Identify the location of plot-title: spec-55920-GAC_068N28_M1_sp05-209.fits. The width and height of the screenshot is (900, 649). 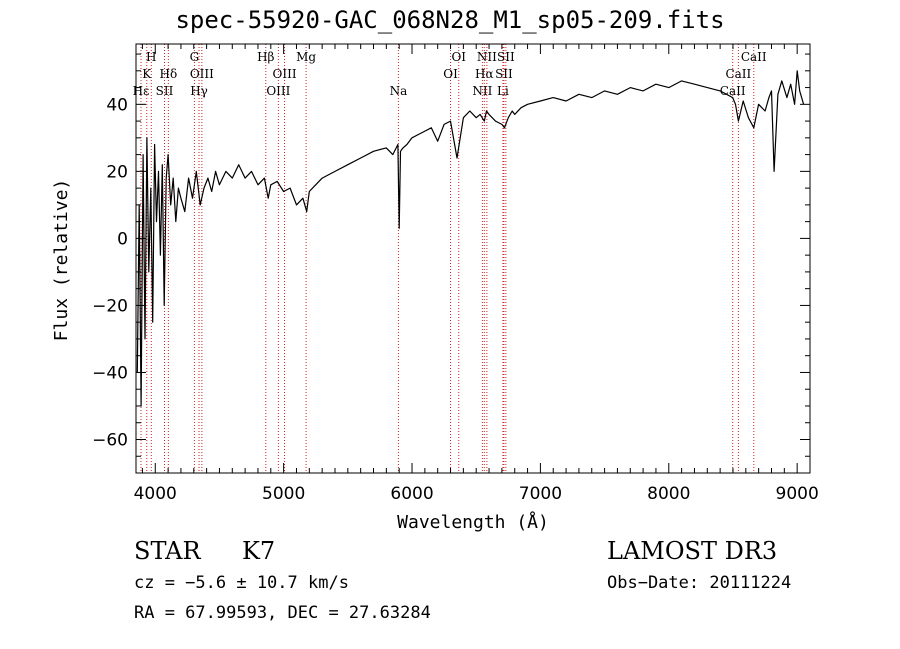
(450, 20).